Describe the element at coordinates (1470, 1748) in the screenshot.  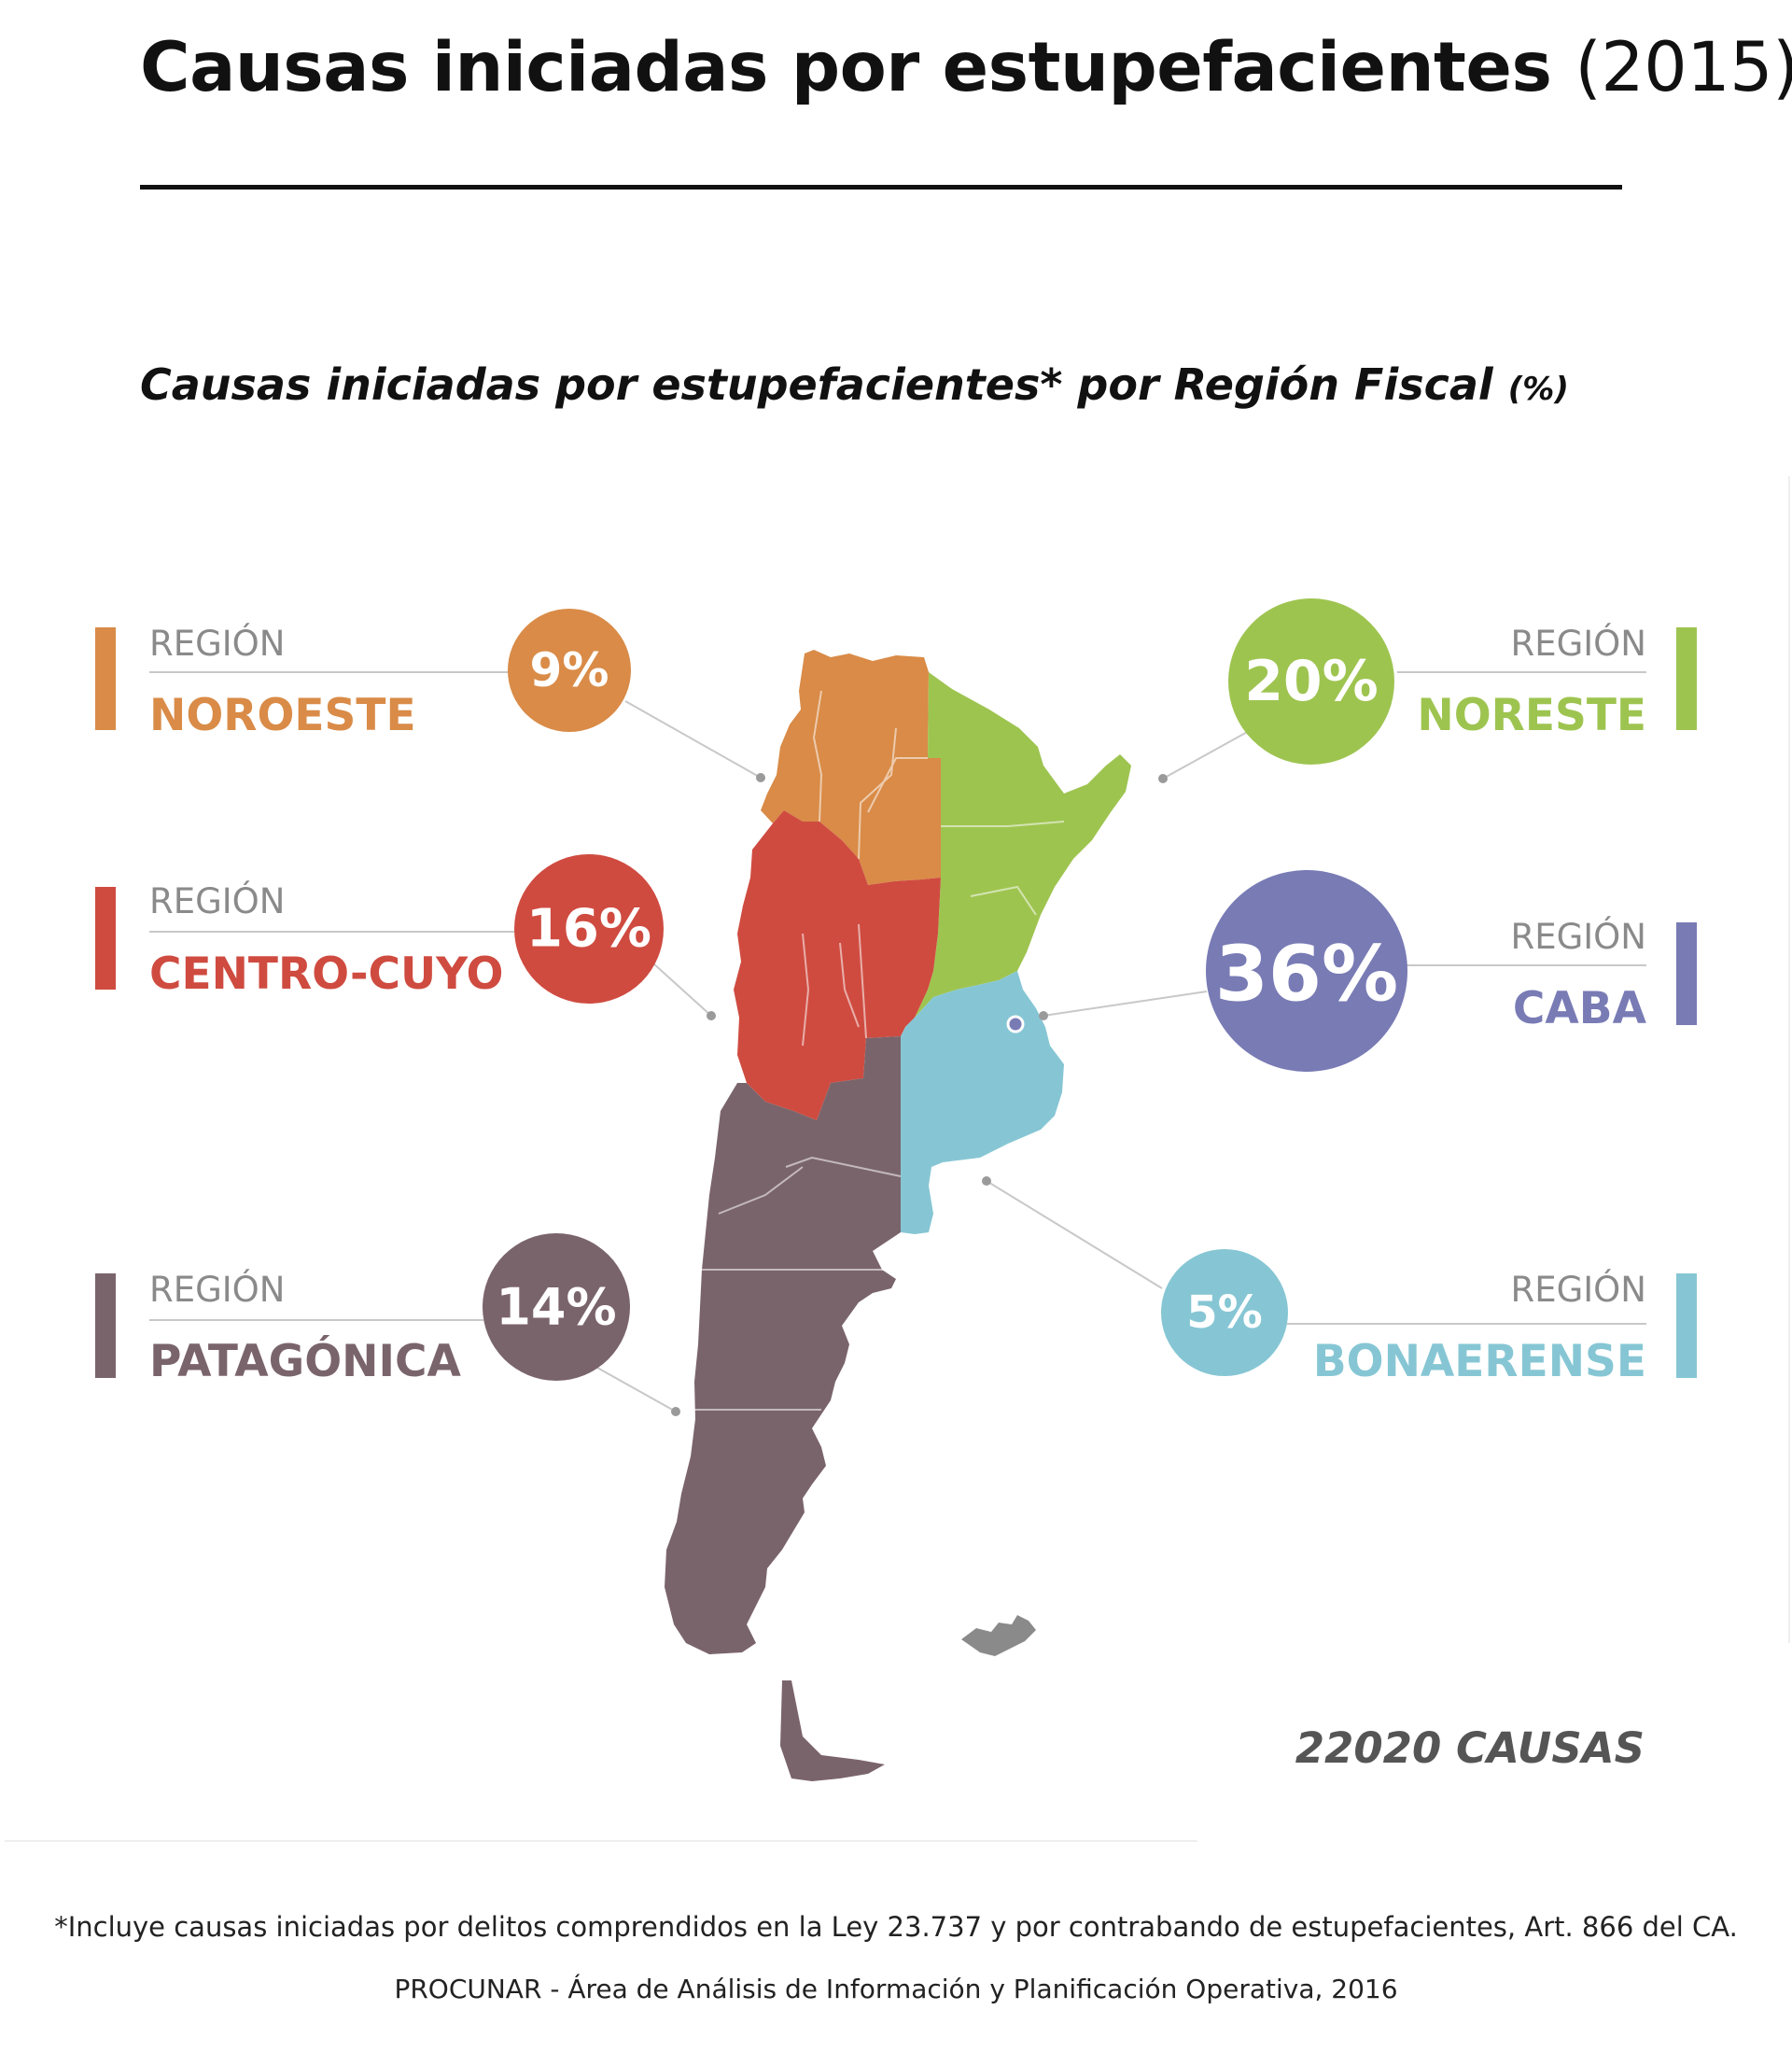
I see `total-cases: 22020 CAUSAS` at that location.